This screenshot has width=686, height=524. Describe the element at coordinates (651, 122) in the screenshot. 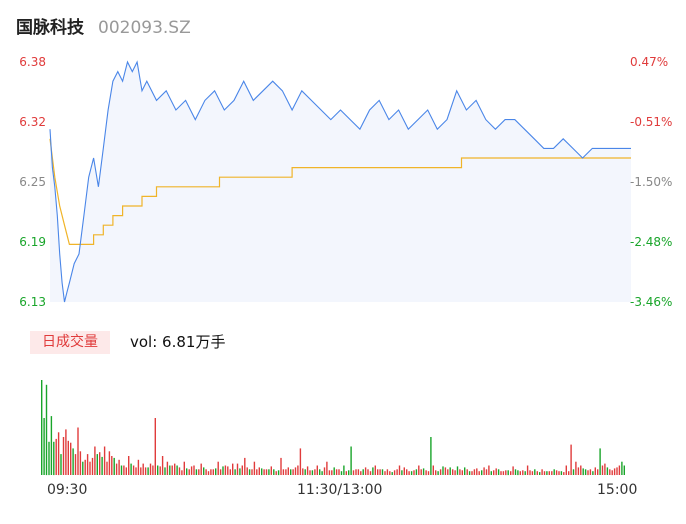

I see `y-tick-right: -0.51%` at that location.